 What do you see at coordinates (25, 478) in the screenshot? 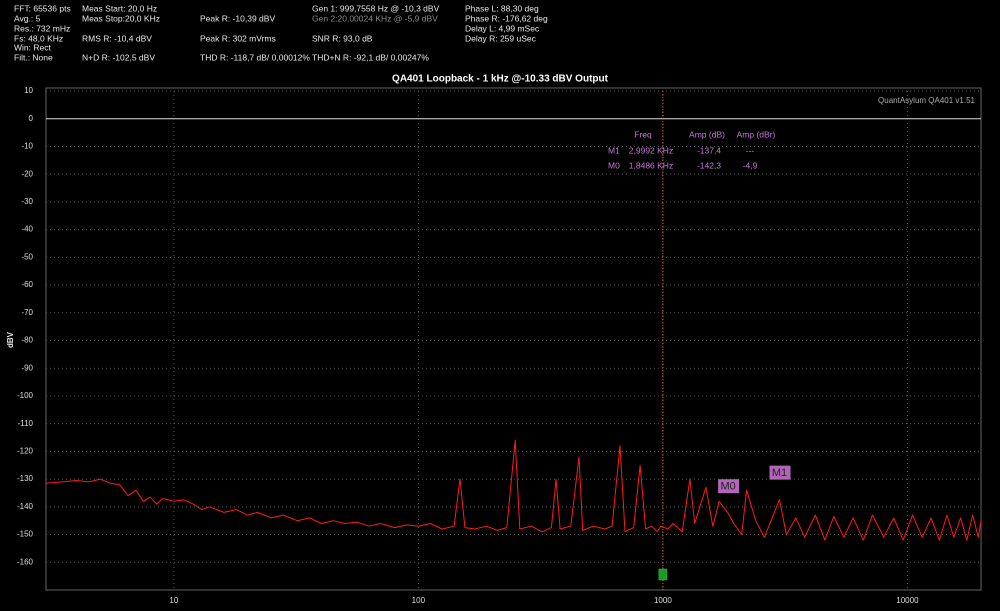
I see `y-tick-label: -130` at bounding box center [25, 478].